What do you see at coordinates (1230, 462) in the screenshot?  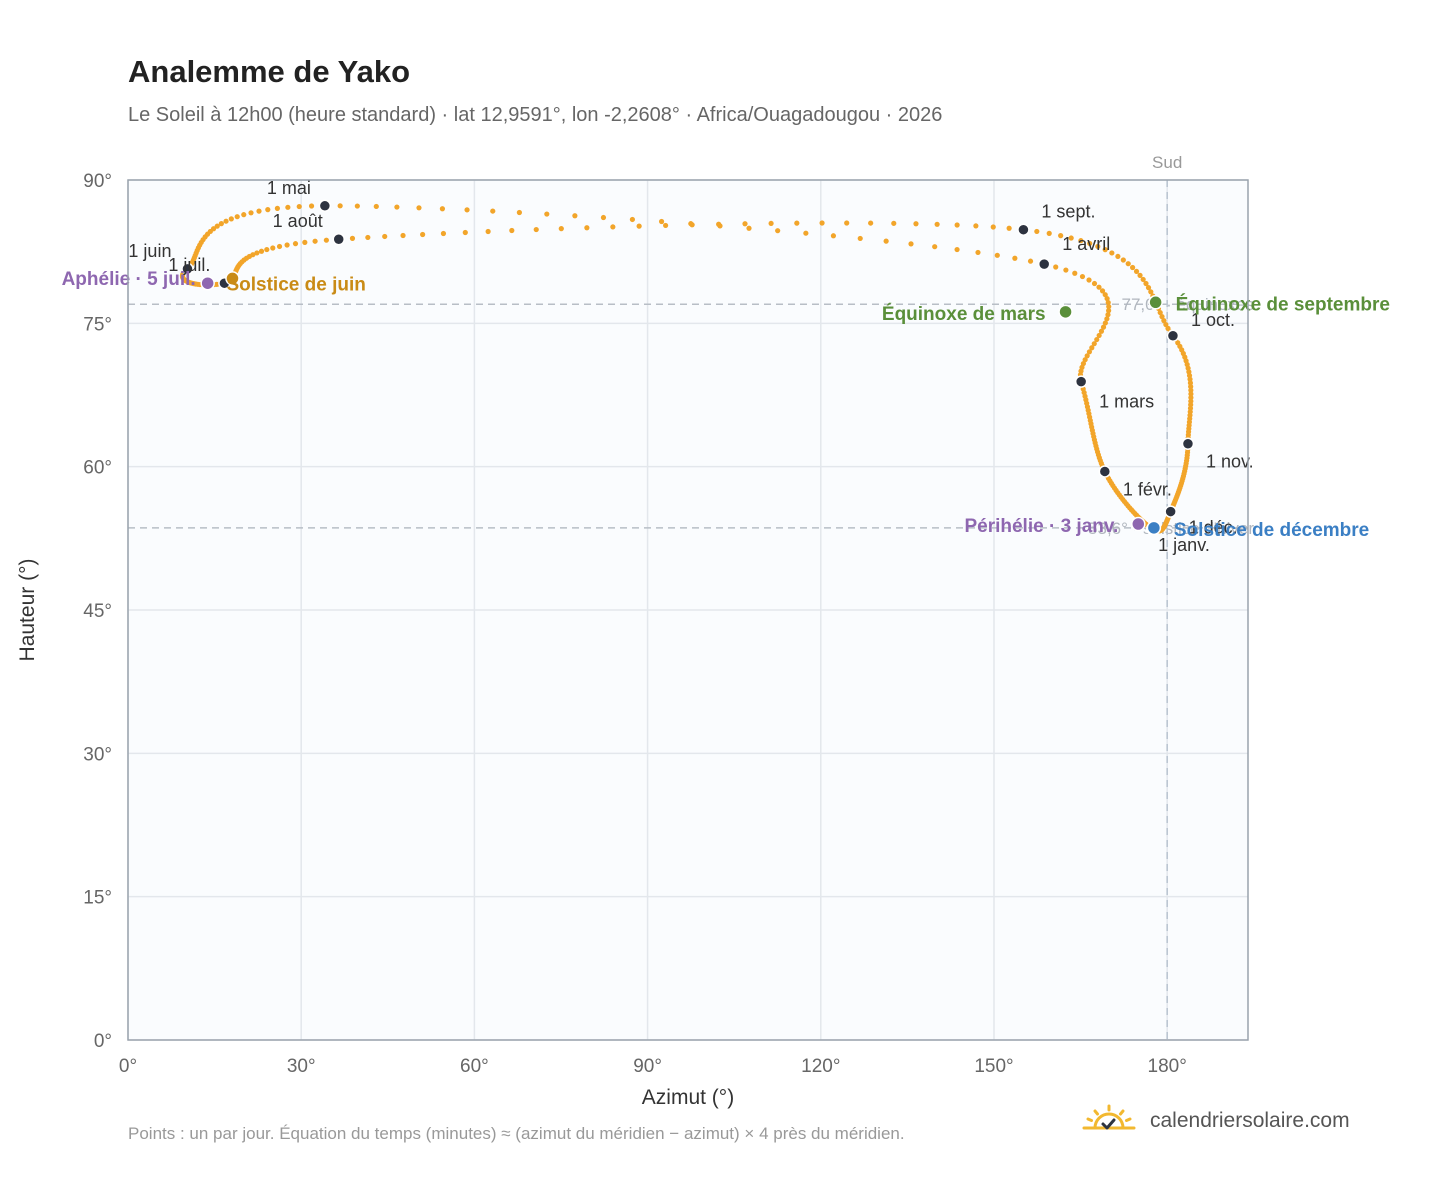 I see `month-marker-label: 1 nov.` at bounding box center [1230, 462].